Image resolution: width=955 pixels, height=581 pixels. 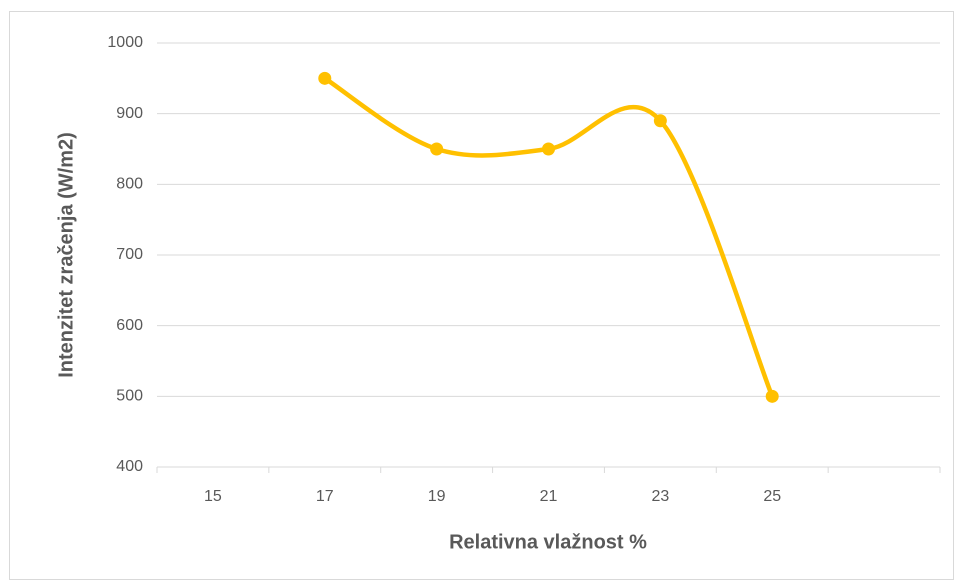 I want to click on x-tick-label: 19, so click(x=437, y=496).